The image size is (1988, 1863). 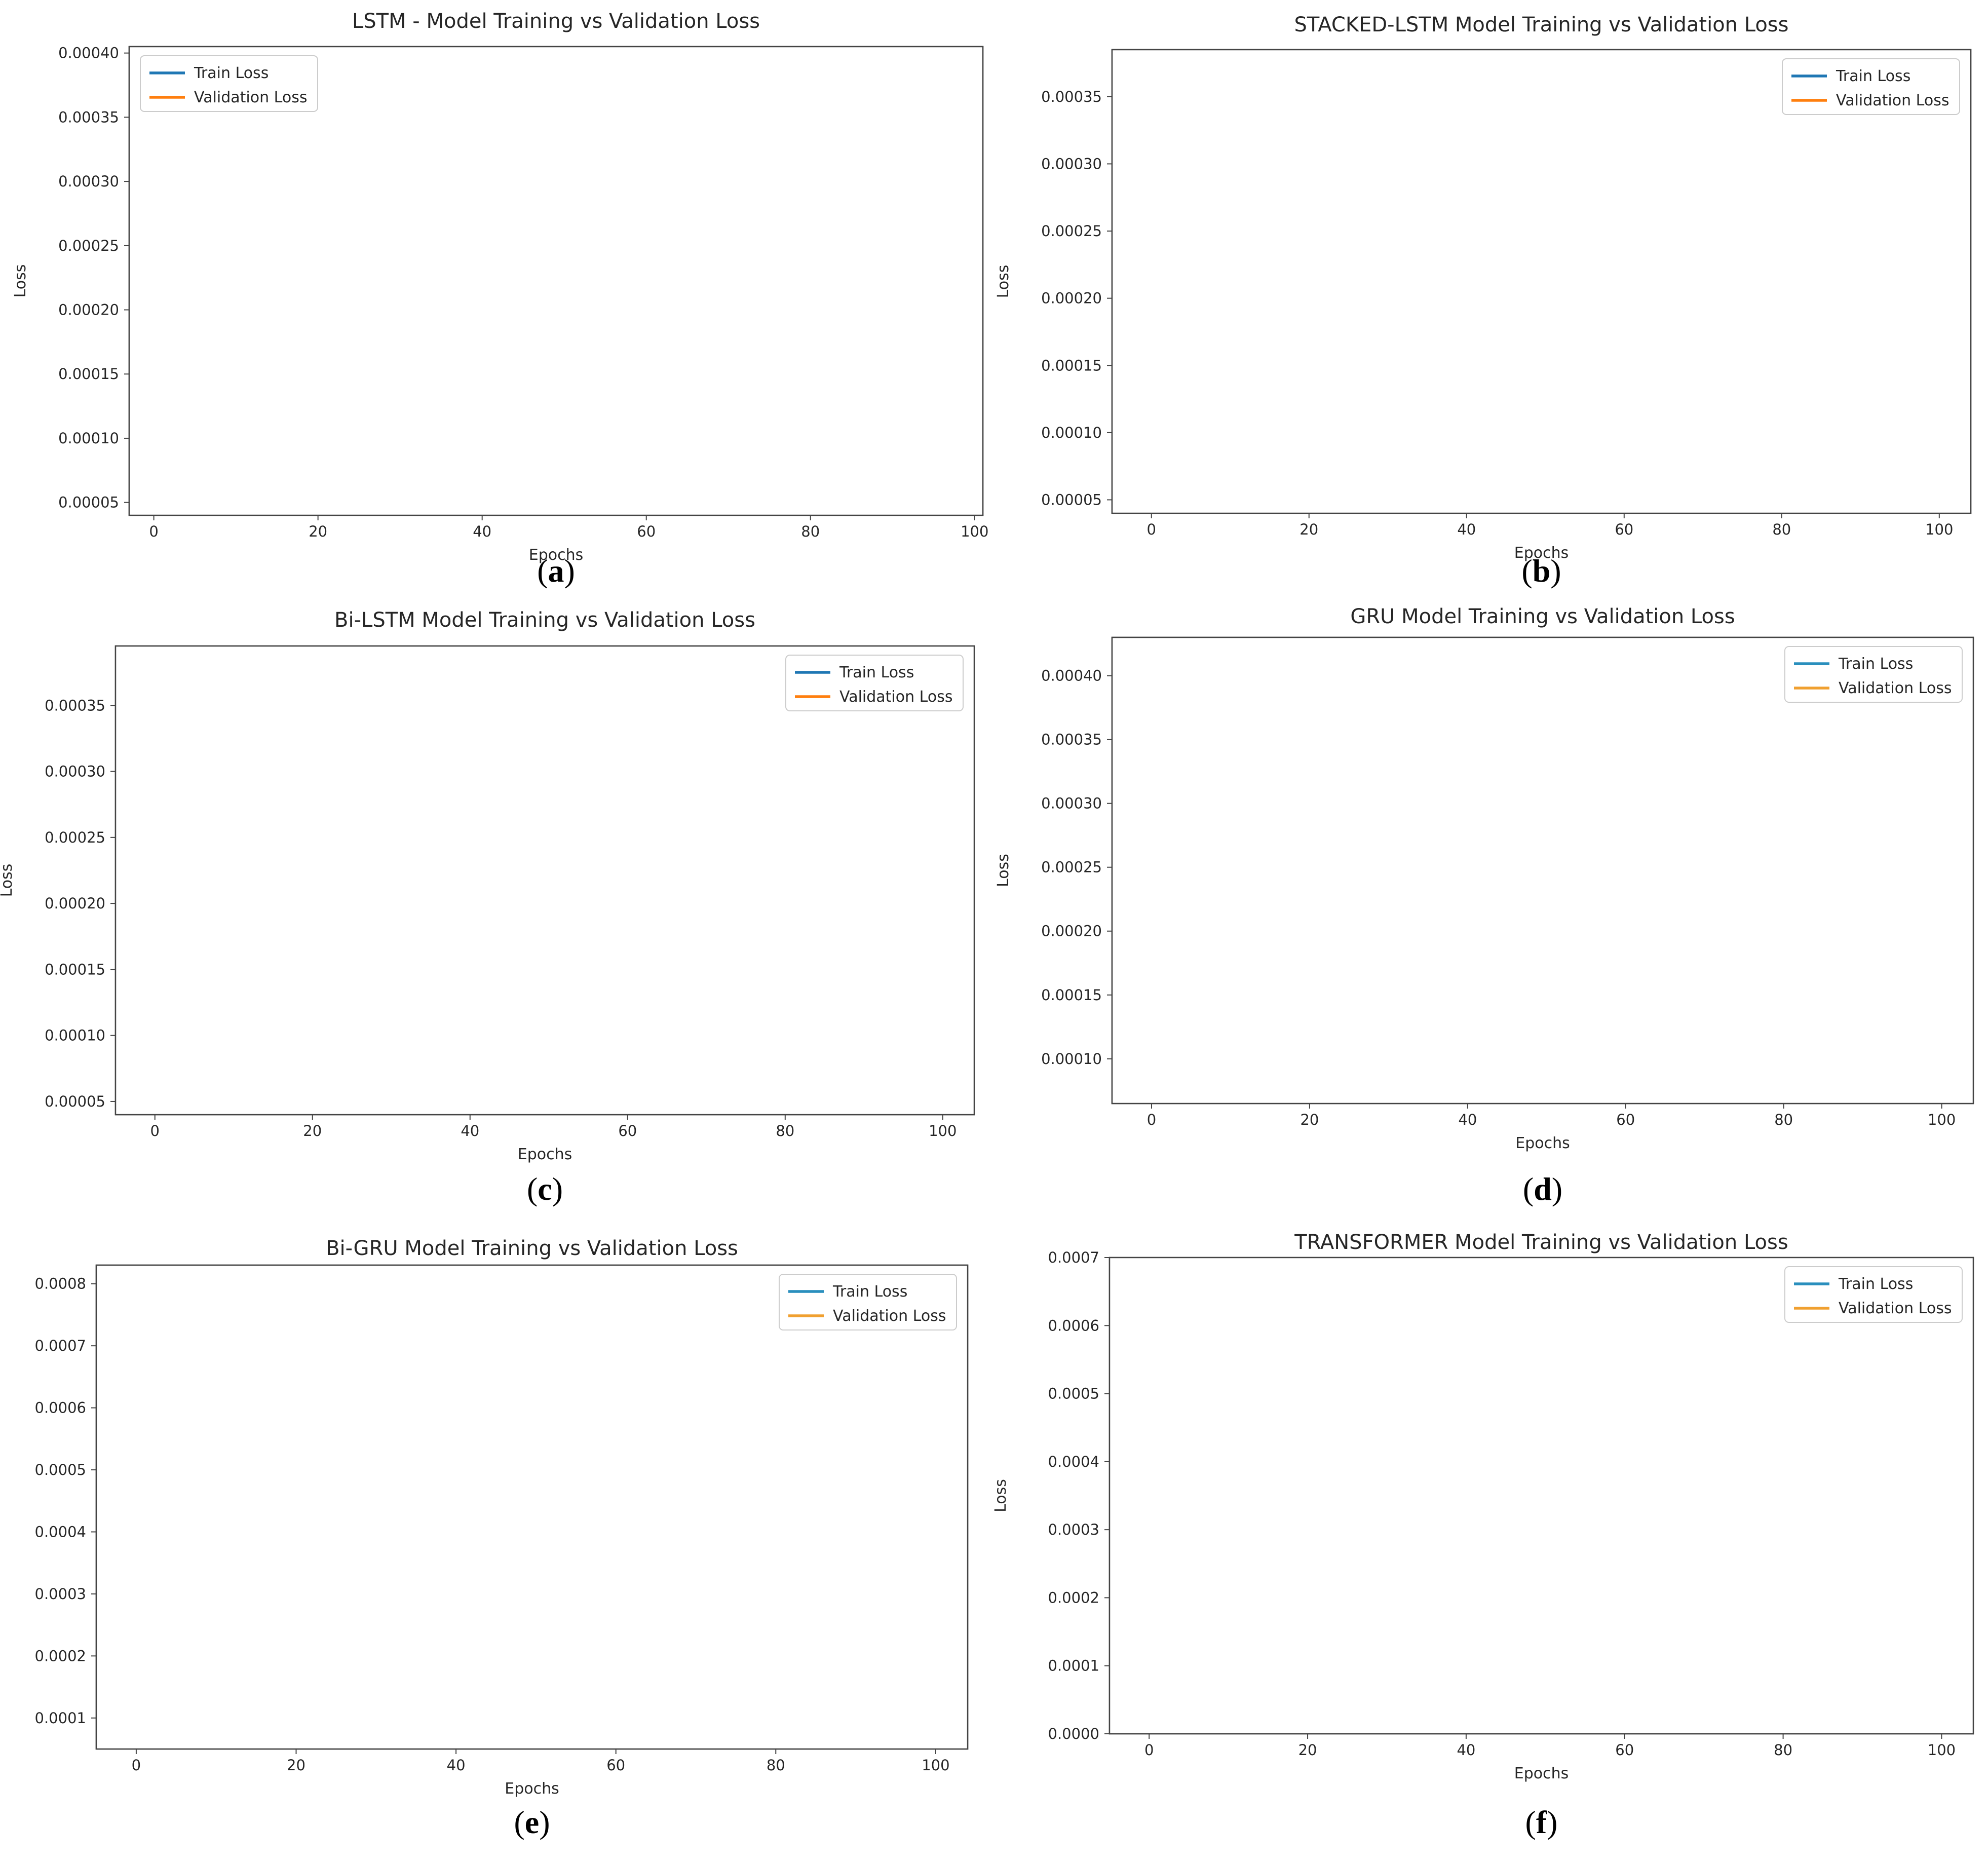 I want to click on y-tick-label: 0.0008, so click(x=60, y=1283).